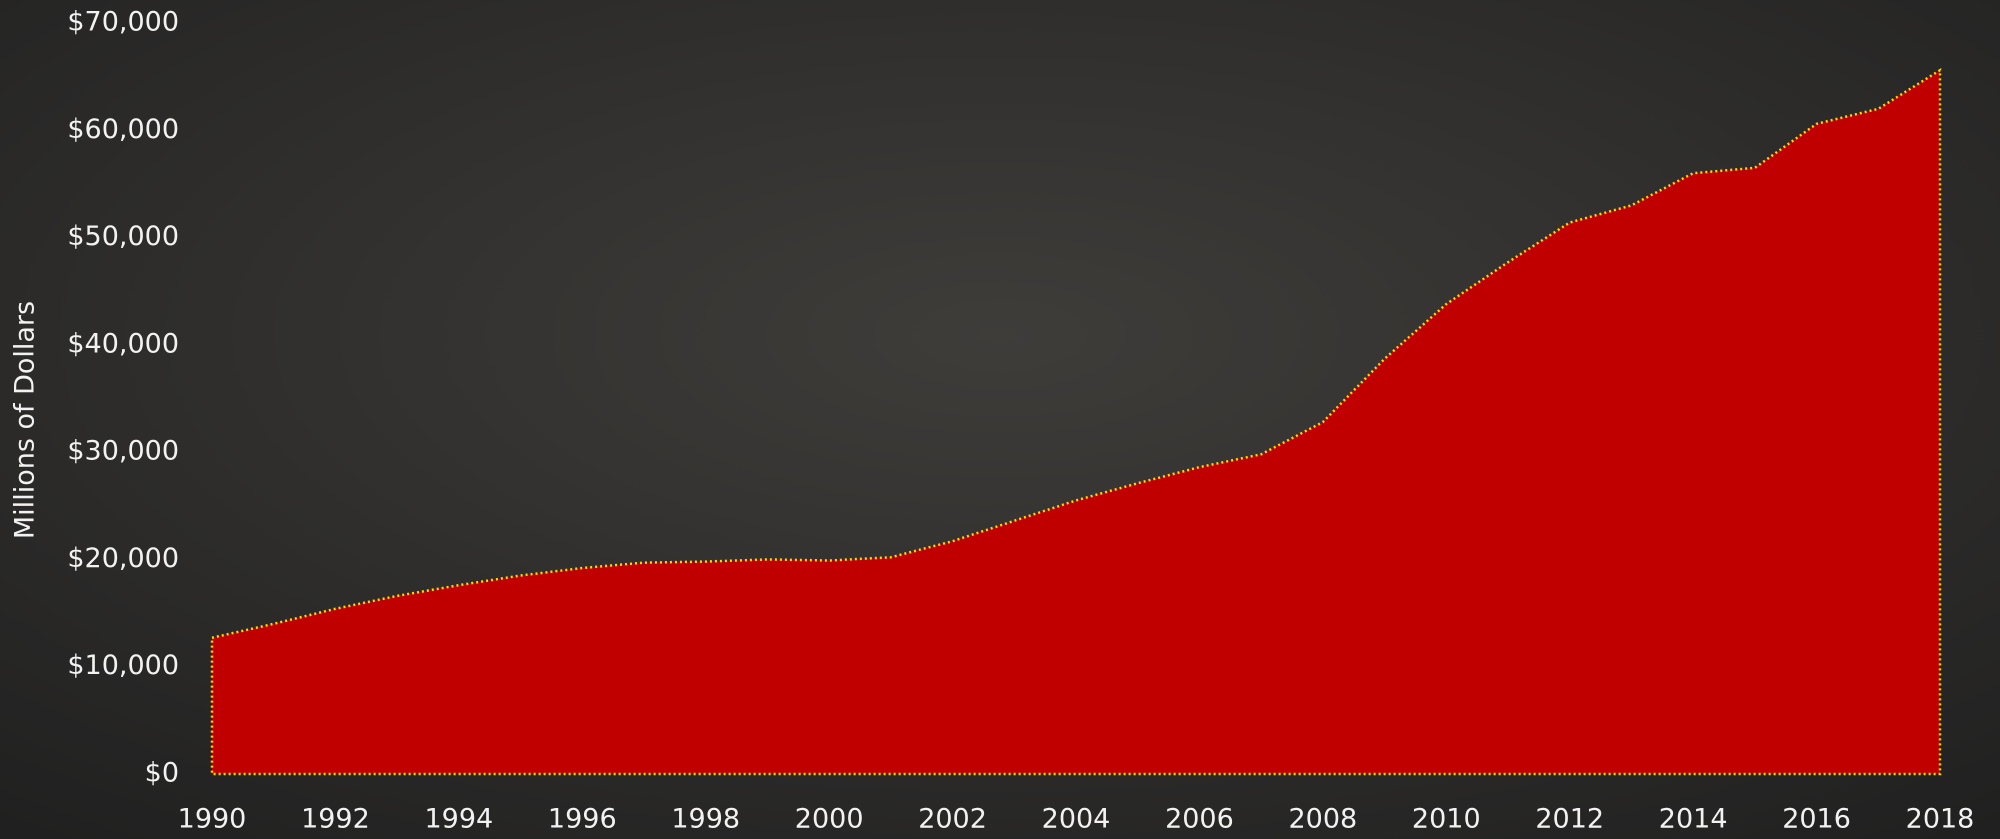 The height and width of the screenshot is (839, 2000). I want to click on x-tick-label: 2014, so click(1693, 819).